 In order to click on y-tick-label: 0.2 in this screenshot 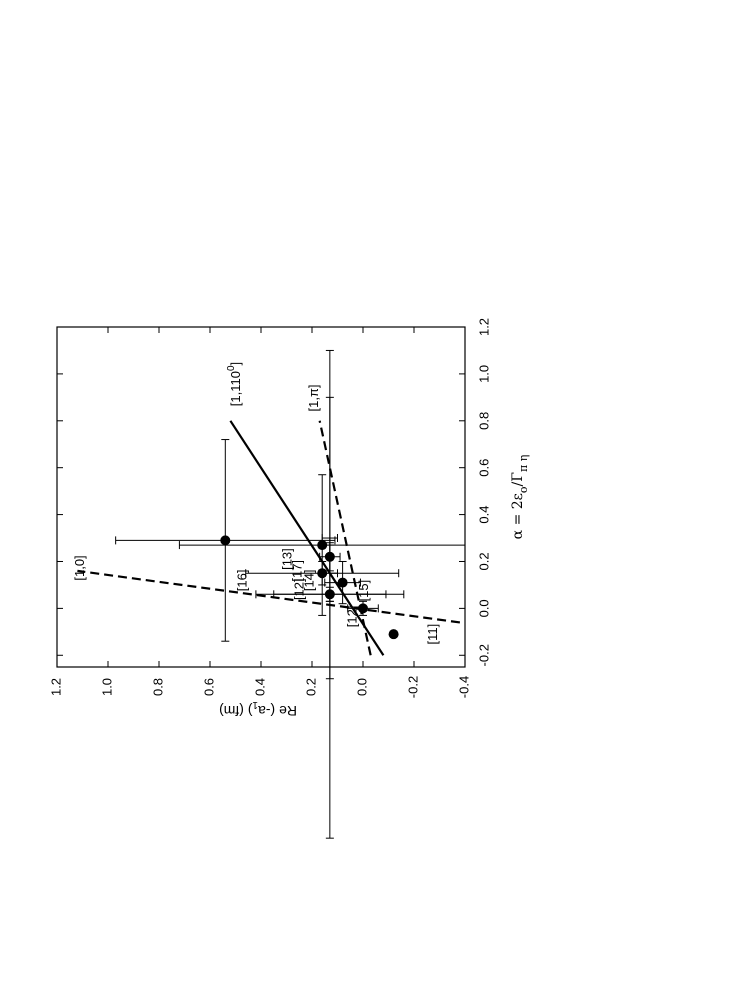, I will do `click(310, 687)`.